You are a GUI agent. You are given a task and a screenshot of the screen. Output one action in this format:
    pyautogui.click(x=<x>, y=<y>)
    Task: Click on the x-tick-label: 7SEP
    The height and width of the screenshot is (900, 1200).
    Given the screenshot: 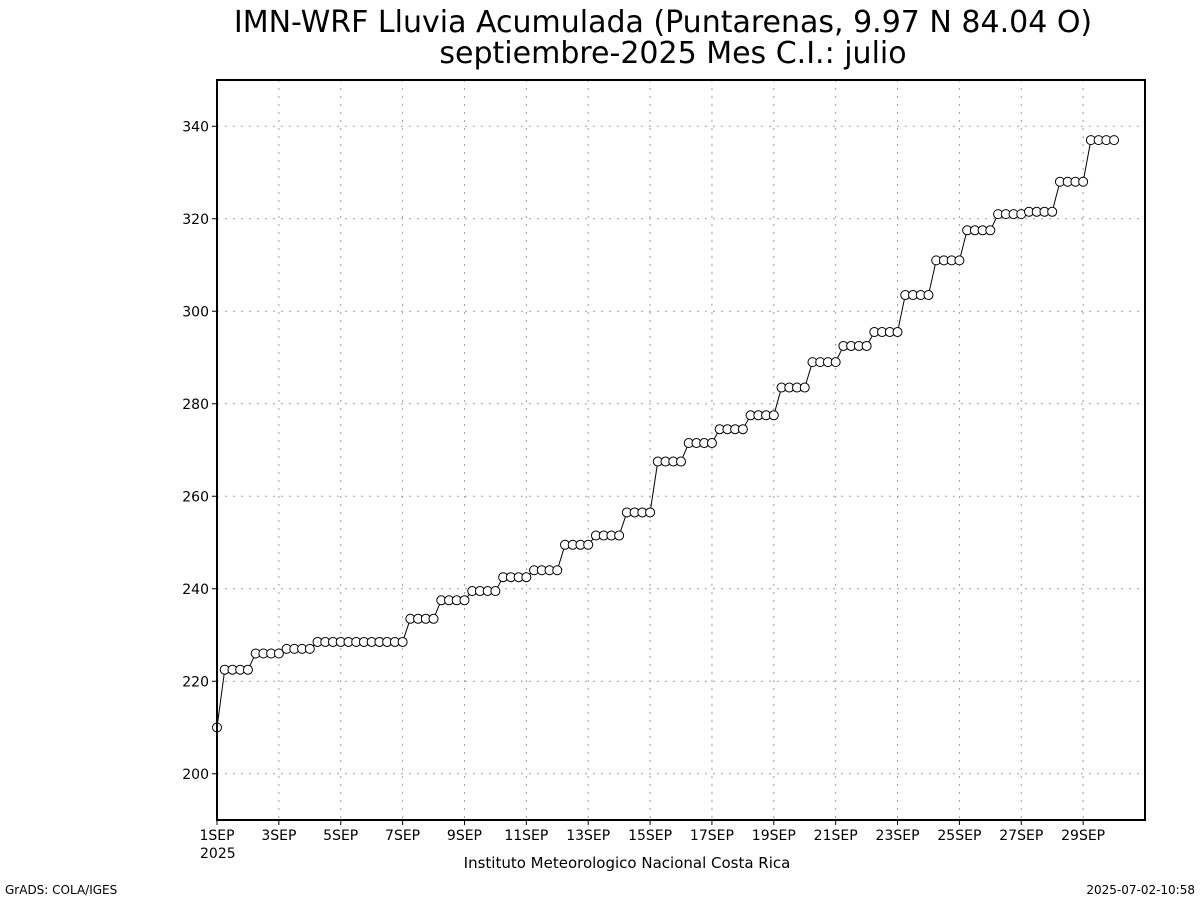 What is the action you would take?
    pyautogui.click(x=402, y=836)
    